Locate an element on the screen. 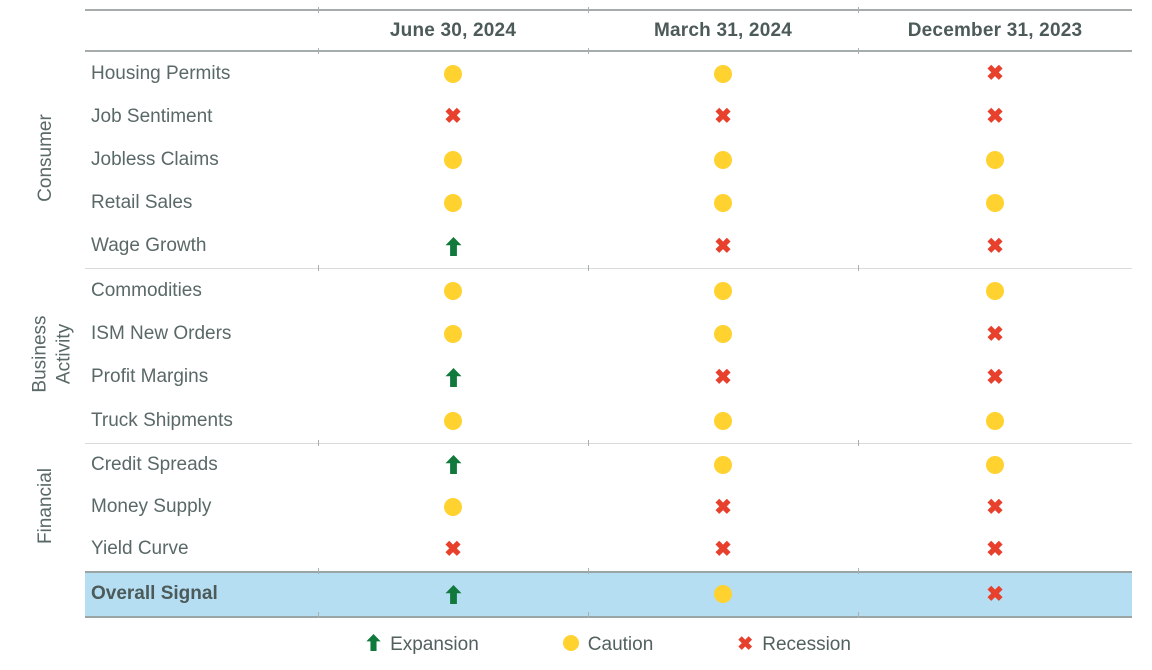 Image resolution: width=1152 pixels, height=670 pixels. overall-signal-row: Overall Signal ✖ is located at coordinates (608, 594).